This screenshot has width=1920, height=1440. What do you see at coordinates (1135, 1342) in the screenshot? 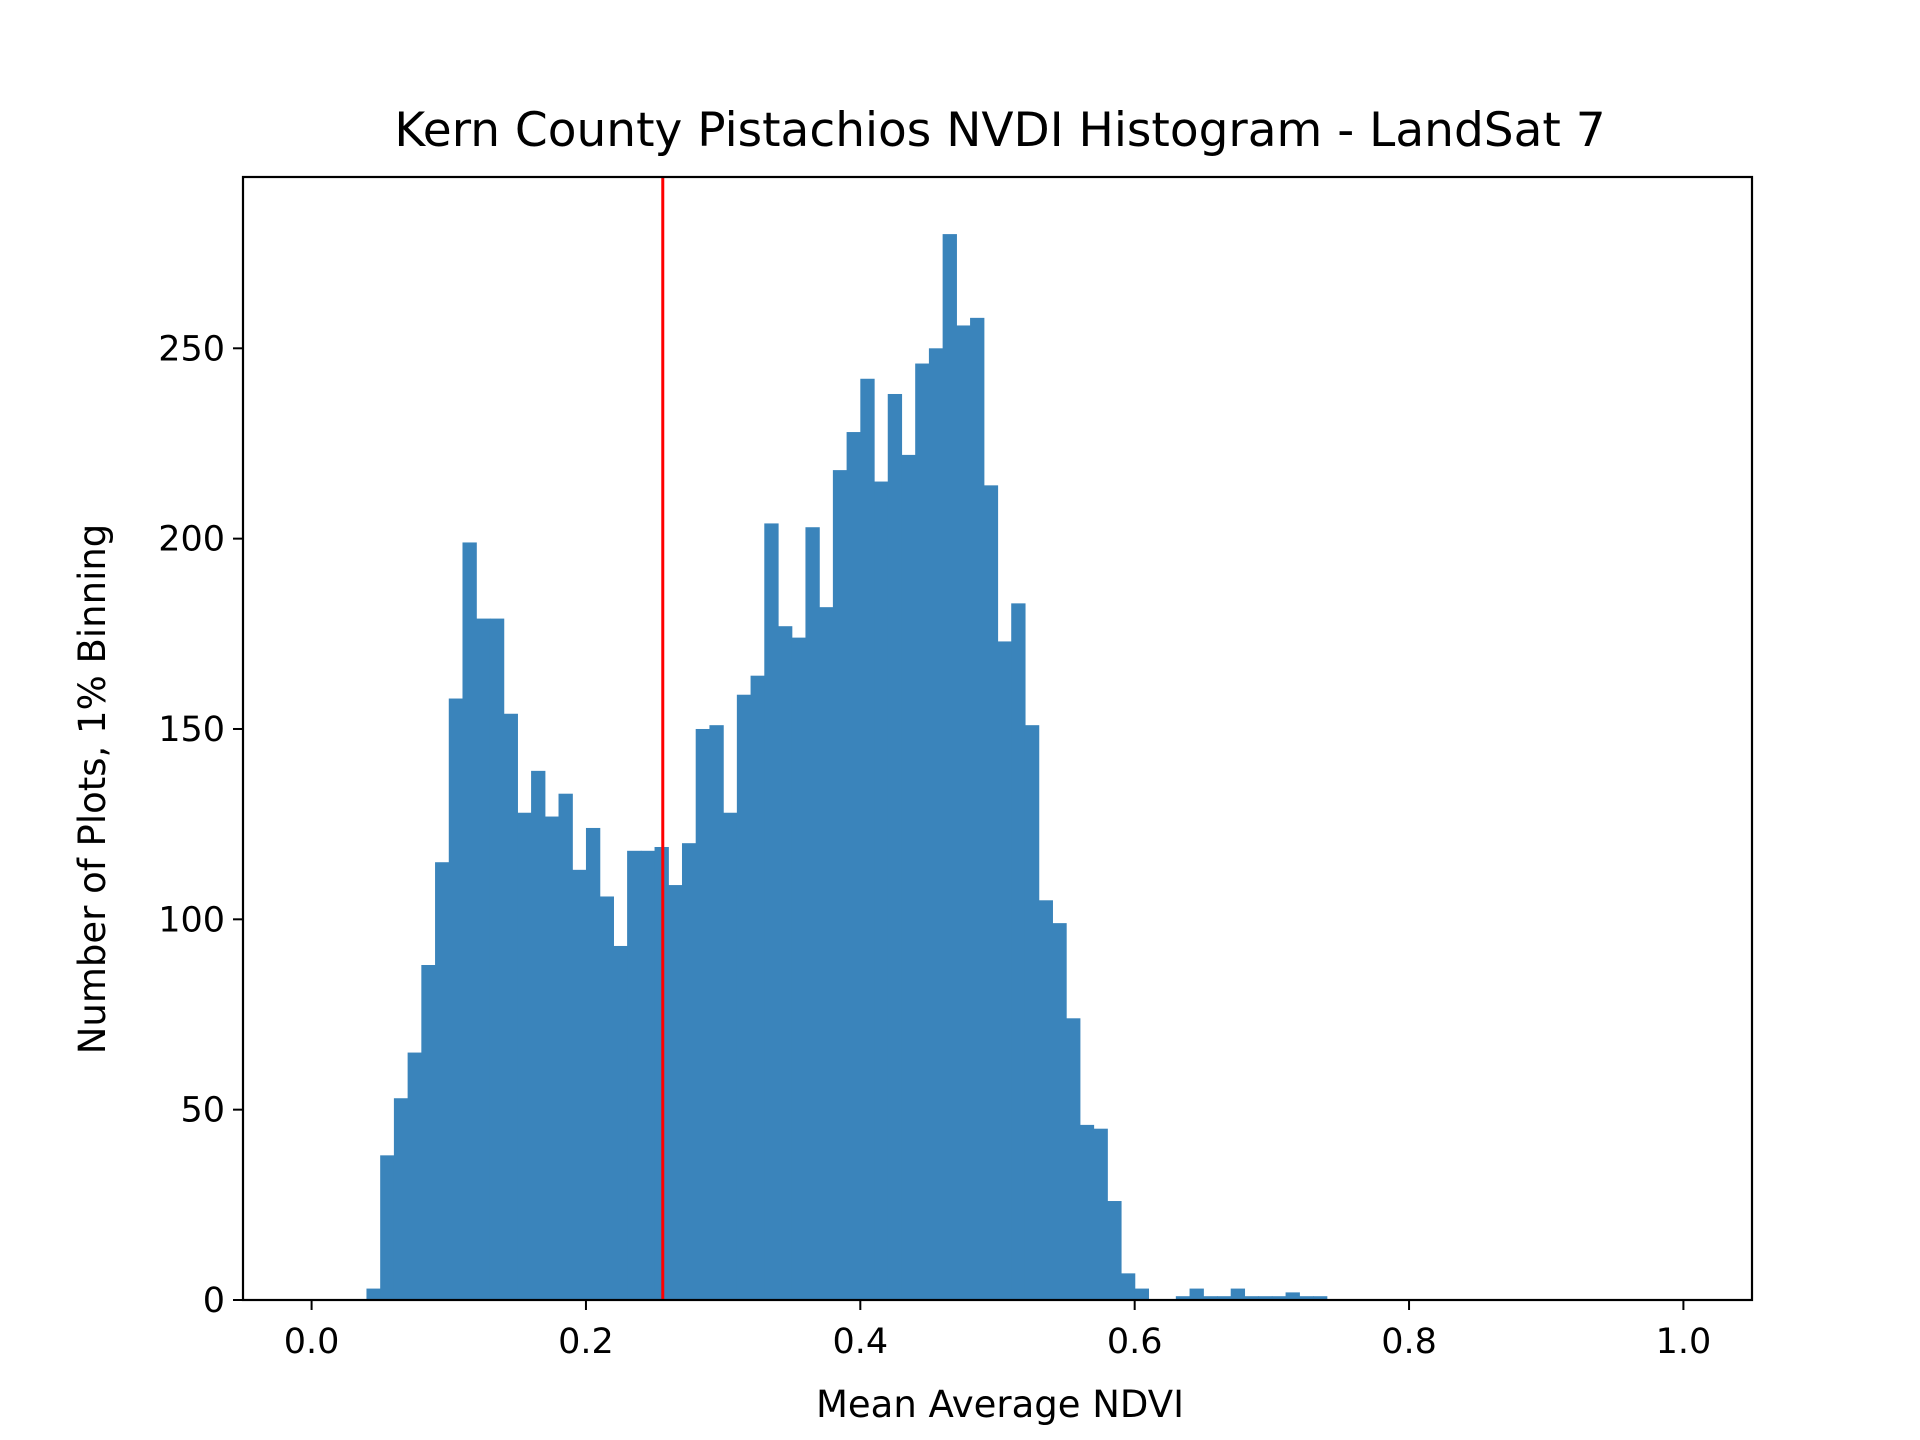
I see `x-tick-label: 0.6` at bounding box center [1135, 1342].